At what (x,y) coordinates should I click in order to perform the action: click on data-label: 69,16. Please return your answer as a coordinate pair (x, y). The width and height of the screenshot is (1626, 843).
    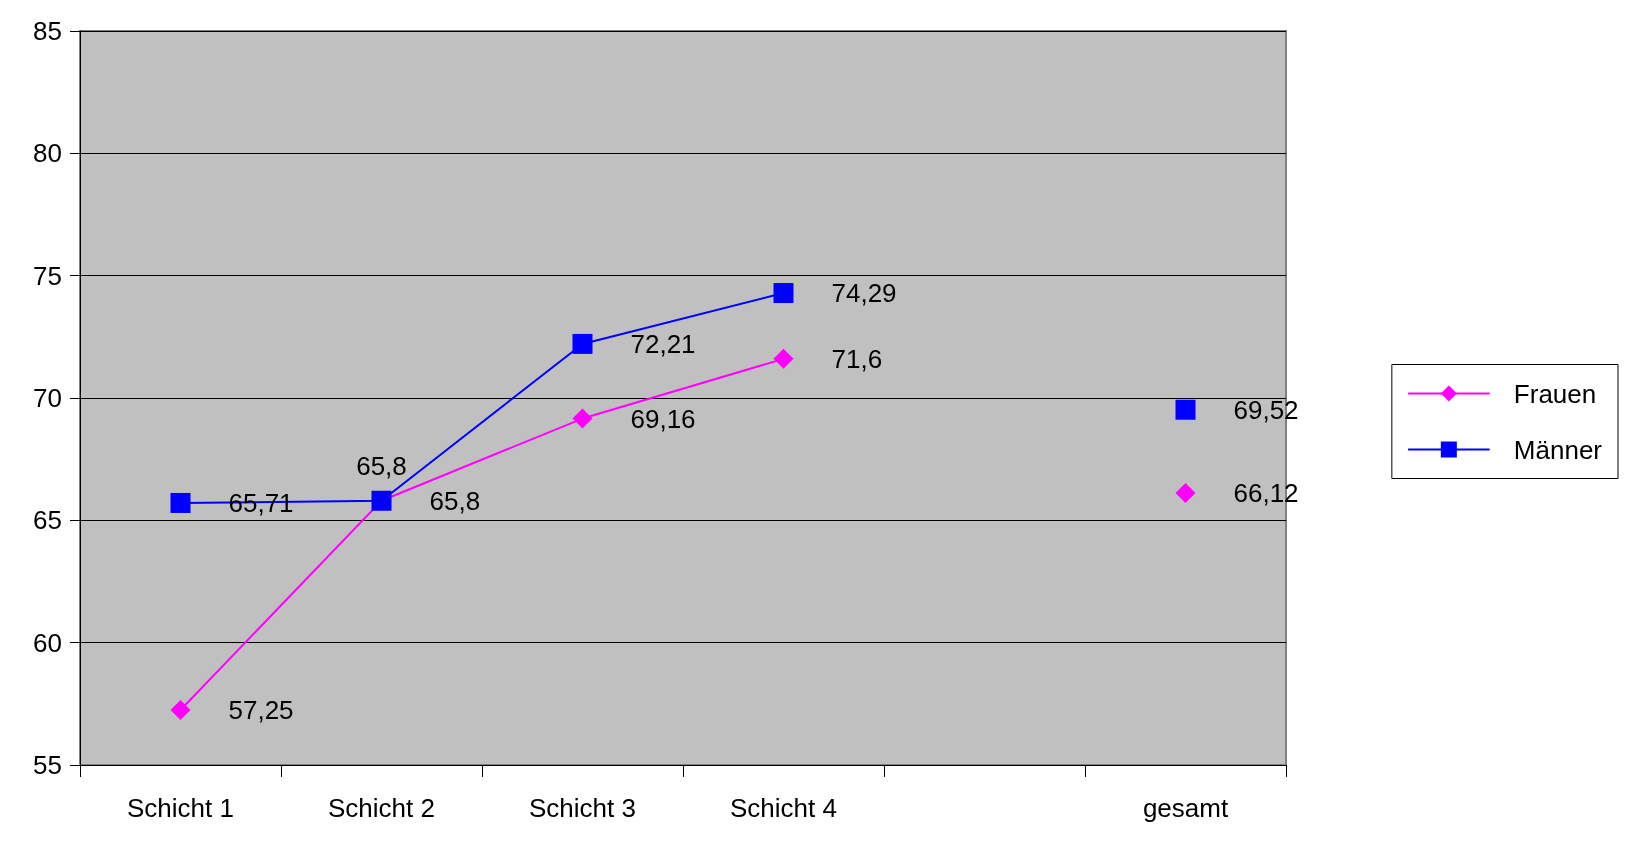
    Looking at the image, I should click on (663, 418).